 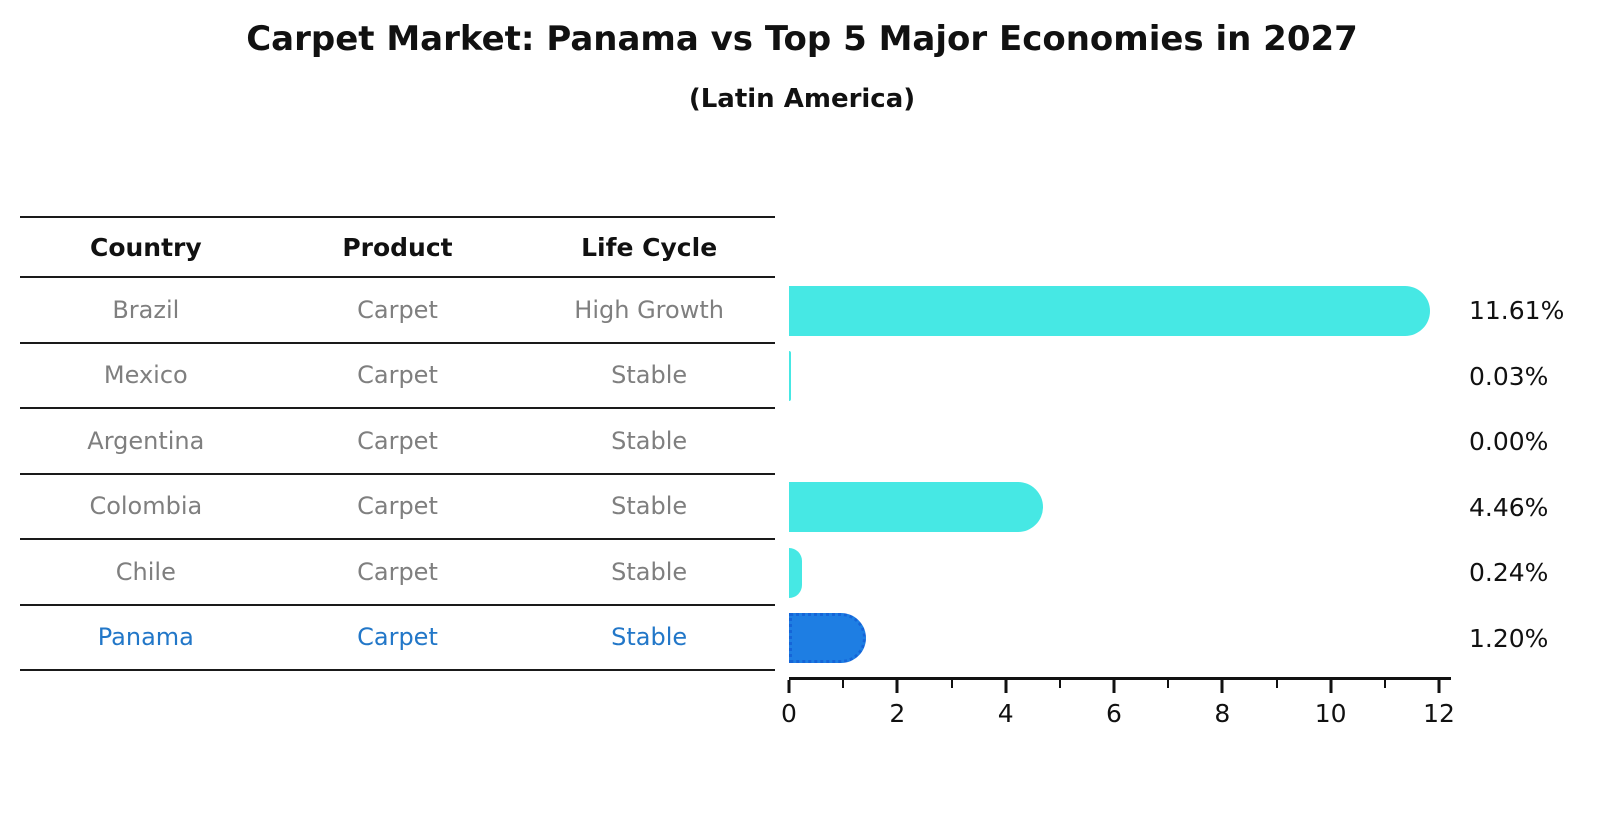 I want to click on x-tick-label: 4, so click(x=1005, y=713).